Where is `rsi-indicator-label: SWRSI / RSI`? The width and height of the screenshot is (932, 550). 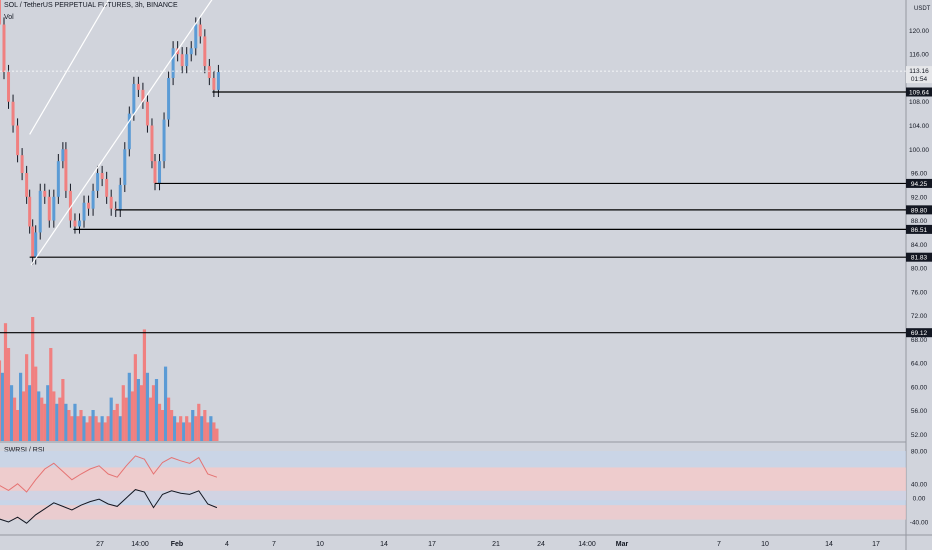 rsi-indicator-label: SWRSI / RSI is located at coordinates (24, 450).